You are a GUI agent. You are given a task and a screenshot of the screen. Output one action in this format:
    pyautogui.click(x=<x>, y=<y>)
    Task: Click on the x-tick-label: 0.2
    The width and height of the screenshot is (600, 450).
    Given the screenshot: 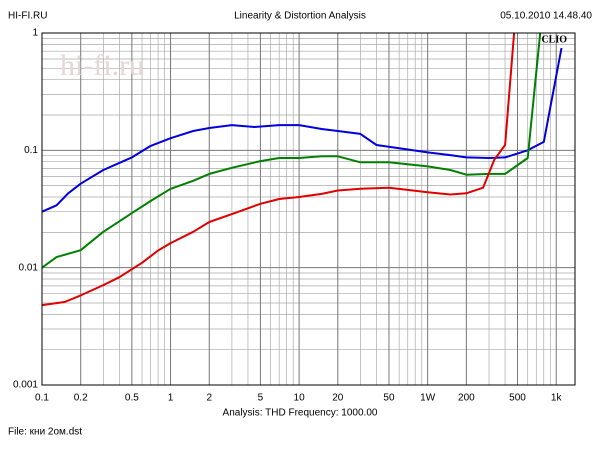 What is the action you would take?
    pyautogui.click(x=81, y=398)
    